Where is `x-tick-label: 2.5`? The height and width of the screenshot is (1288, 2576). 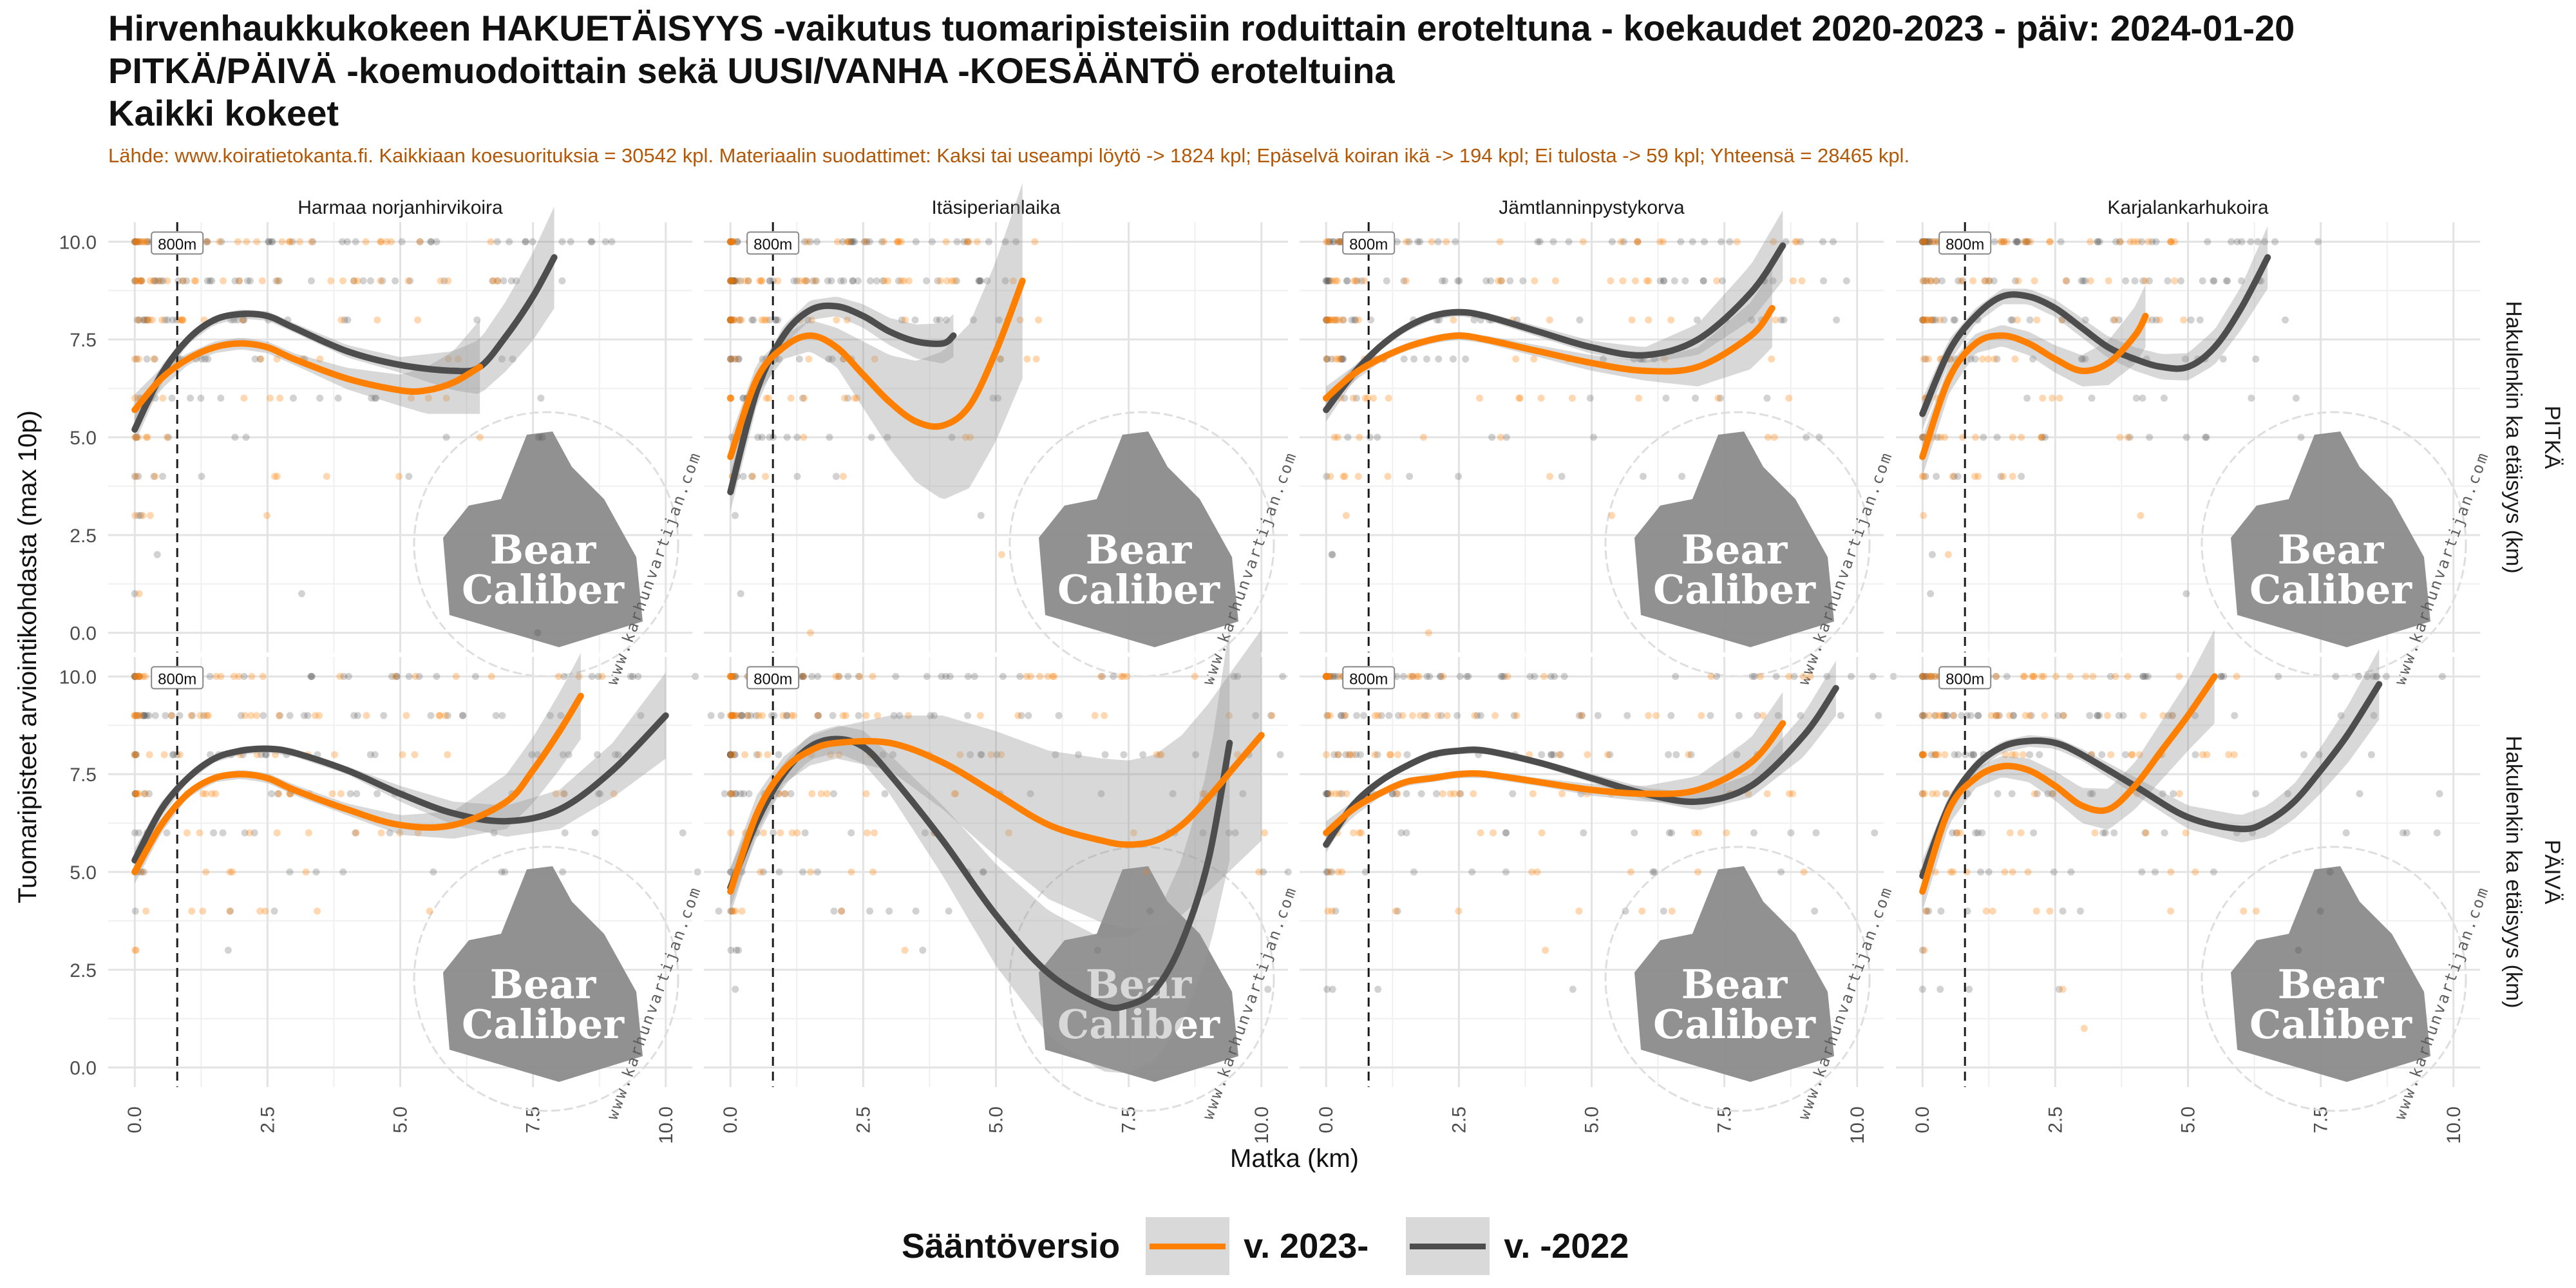 x-tick-label: 2.5 is located at coordinates (2055, 1119).